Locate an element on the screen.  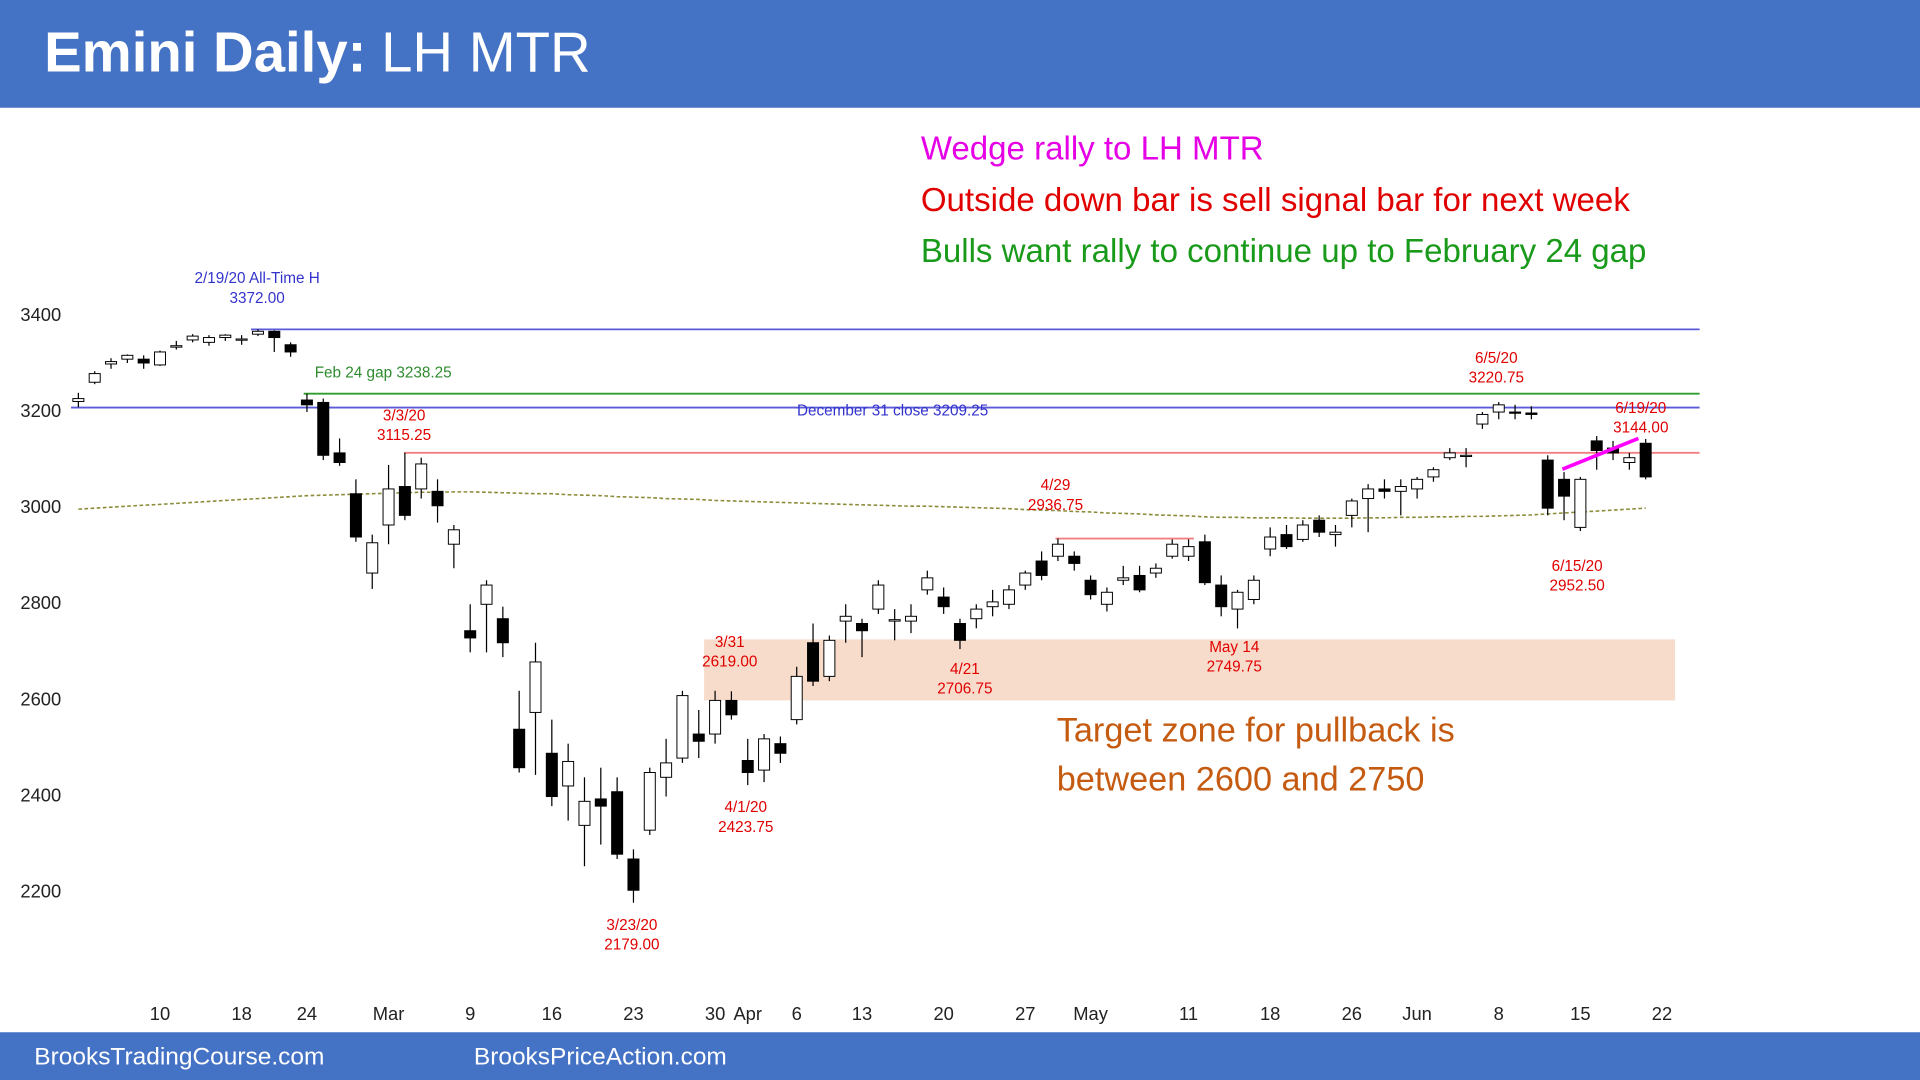
annotation: 2619.00 is located at coordinates (729, 661).